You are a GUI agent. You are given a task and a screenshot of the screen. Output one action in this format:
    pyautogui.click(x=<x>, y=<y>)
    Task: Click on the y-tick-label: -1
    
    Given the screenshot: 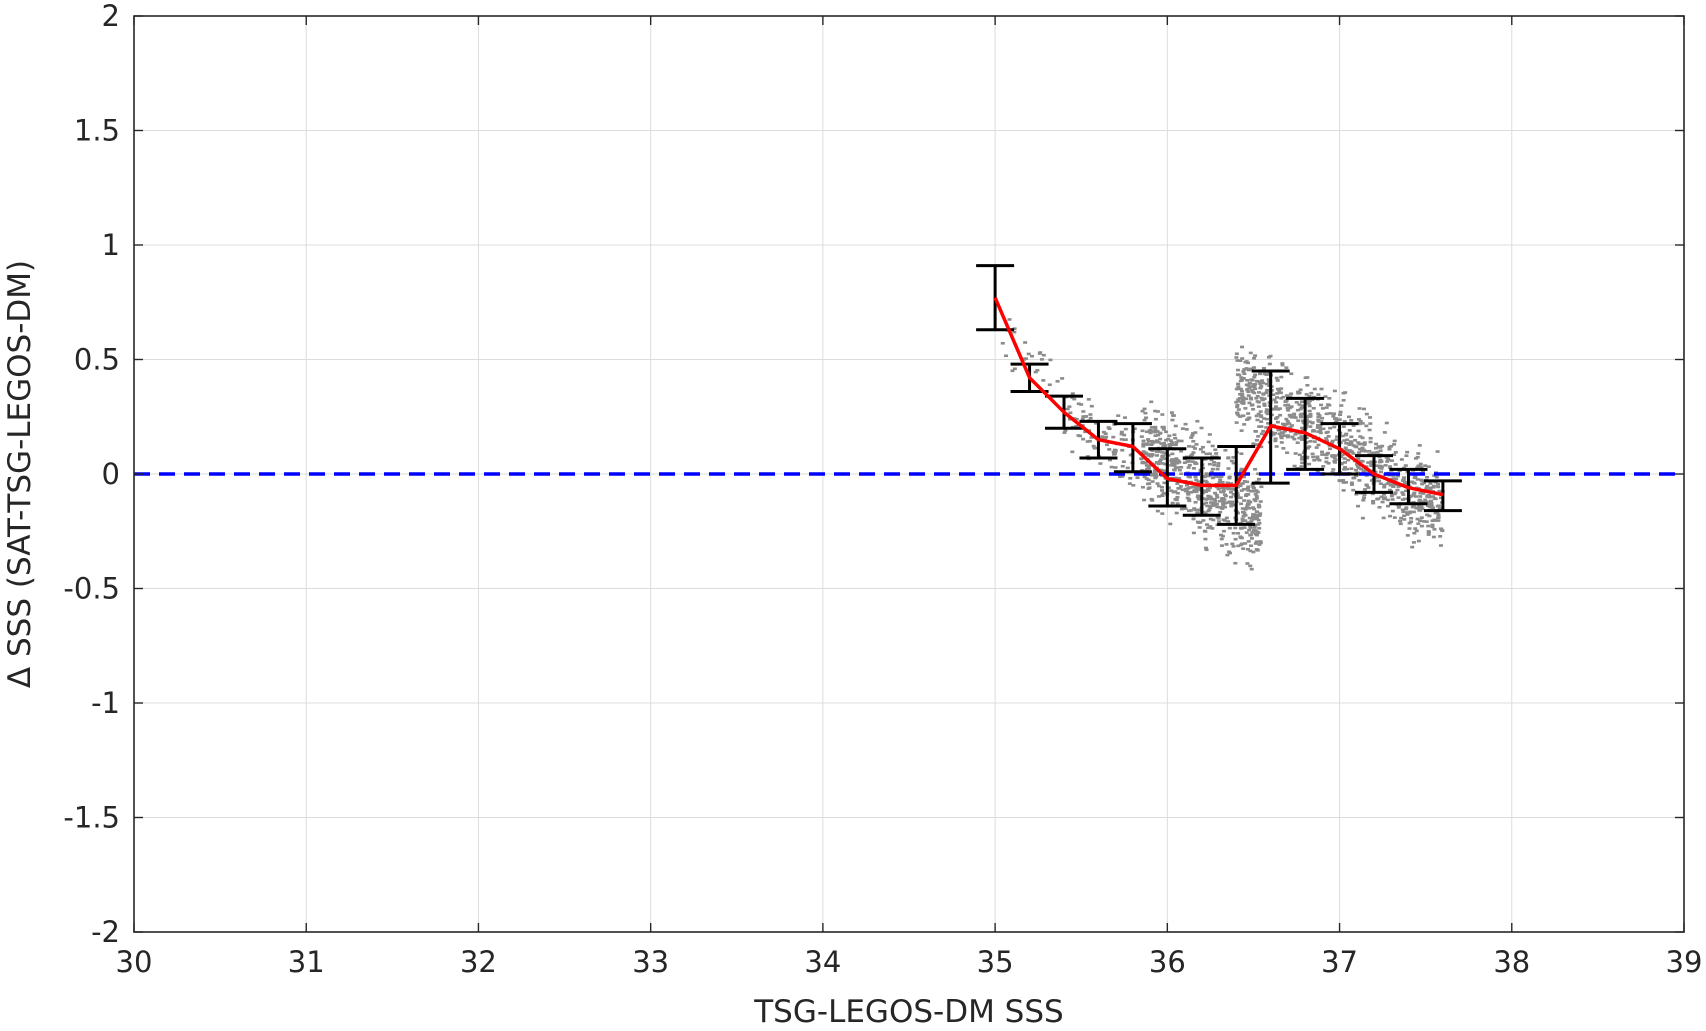 What is the action you would take?
    pyautogui.click(x=105, y=703)
    